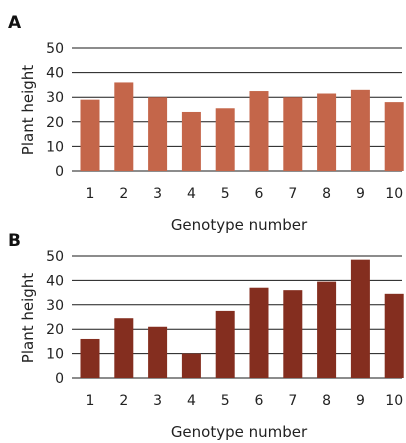 This screenshot has width=406, height=443. I want to click on y-tick-label-b-2: 20, so click(55, 330).